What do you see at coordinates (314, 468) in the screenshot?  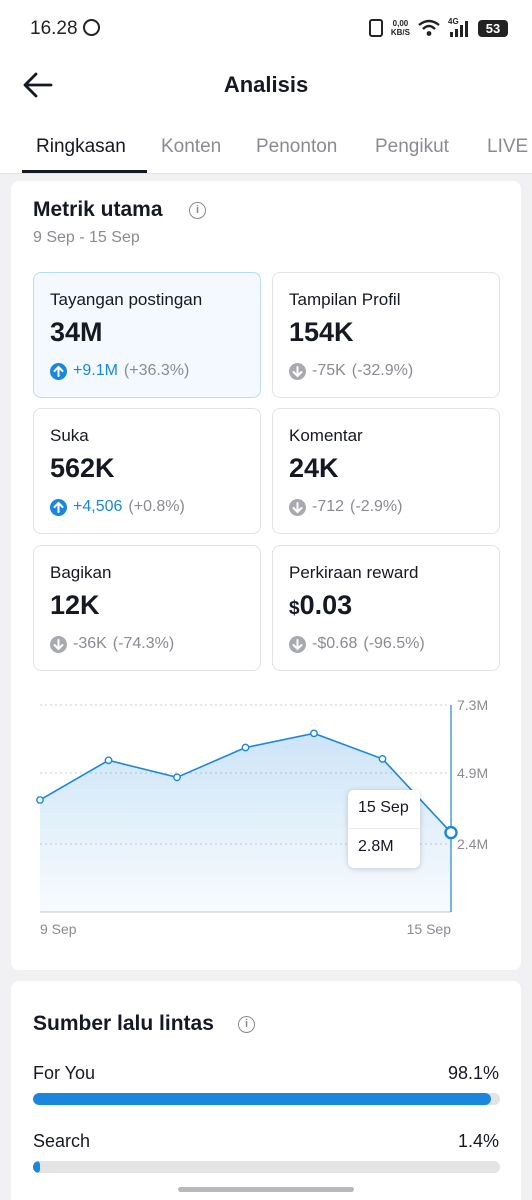 I see `metric-value: 24K` at bounding box center [314, 468].